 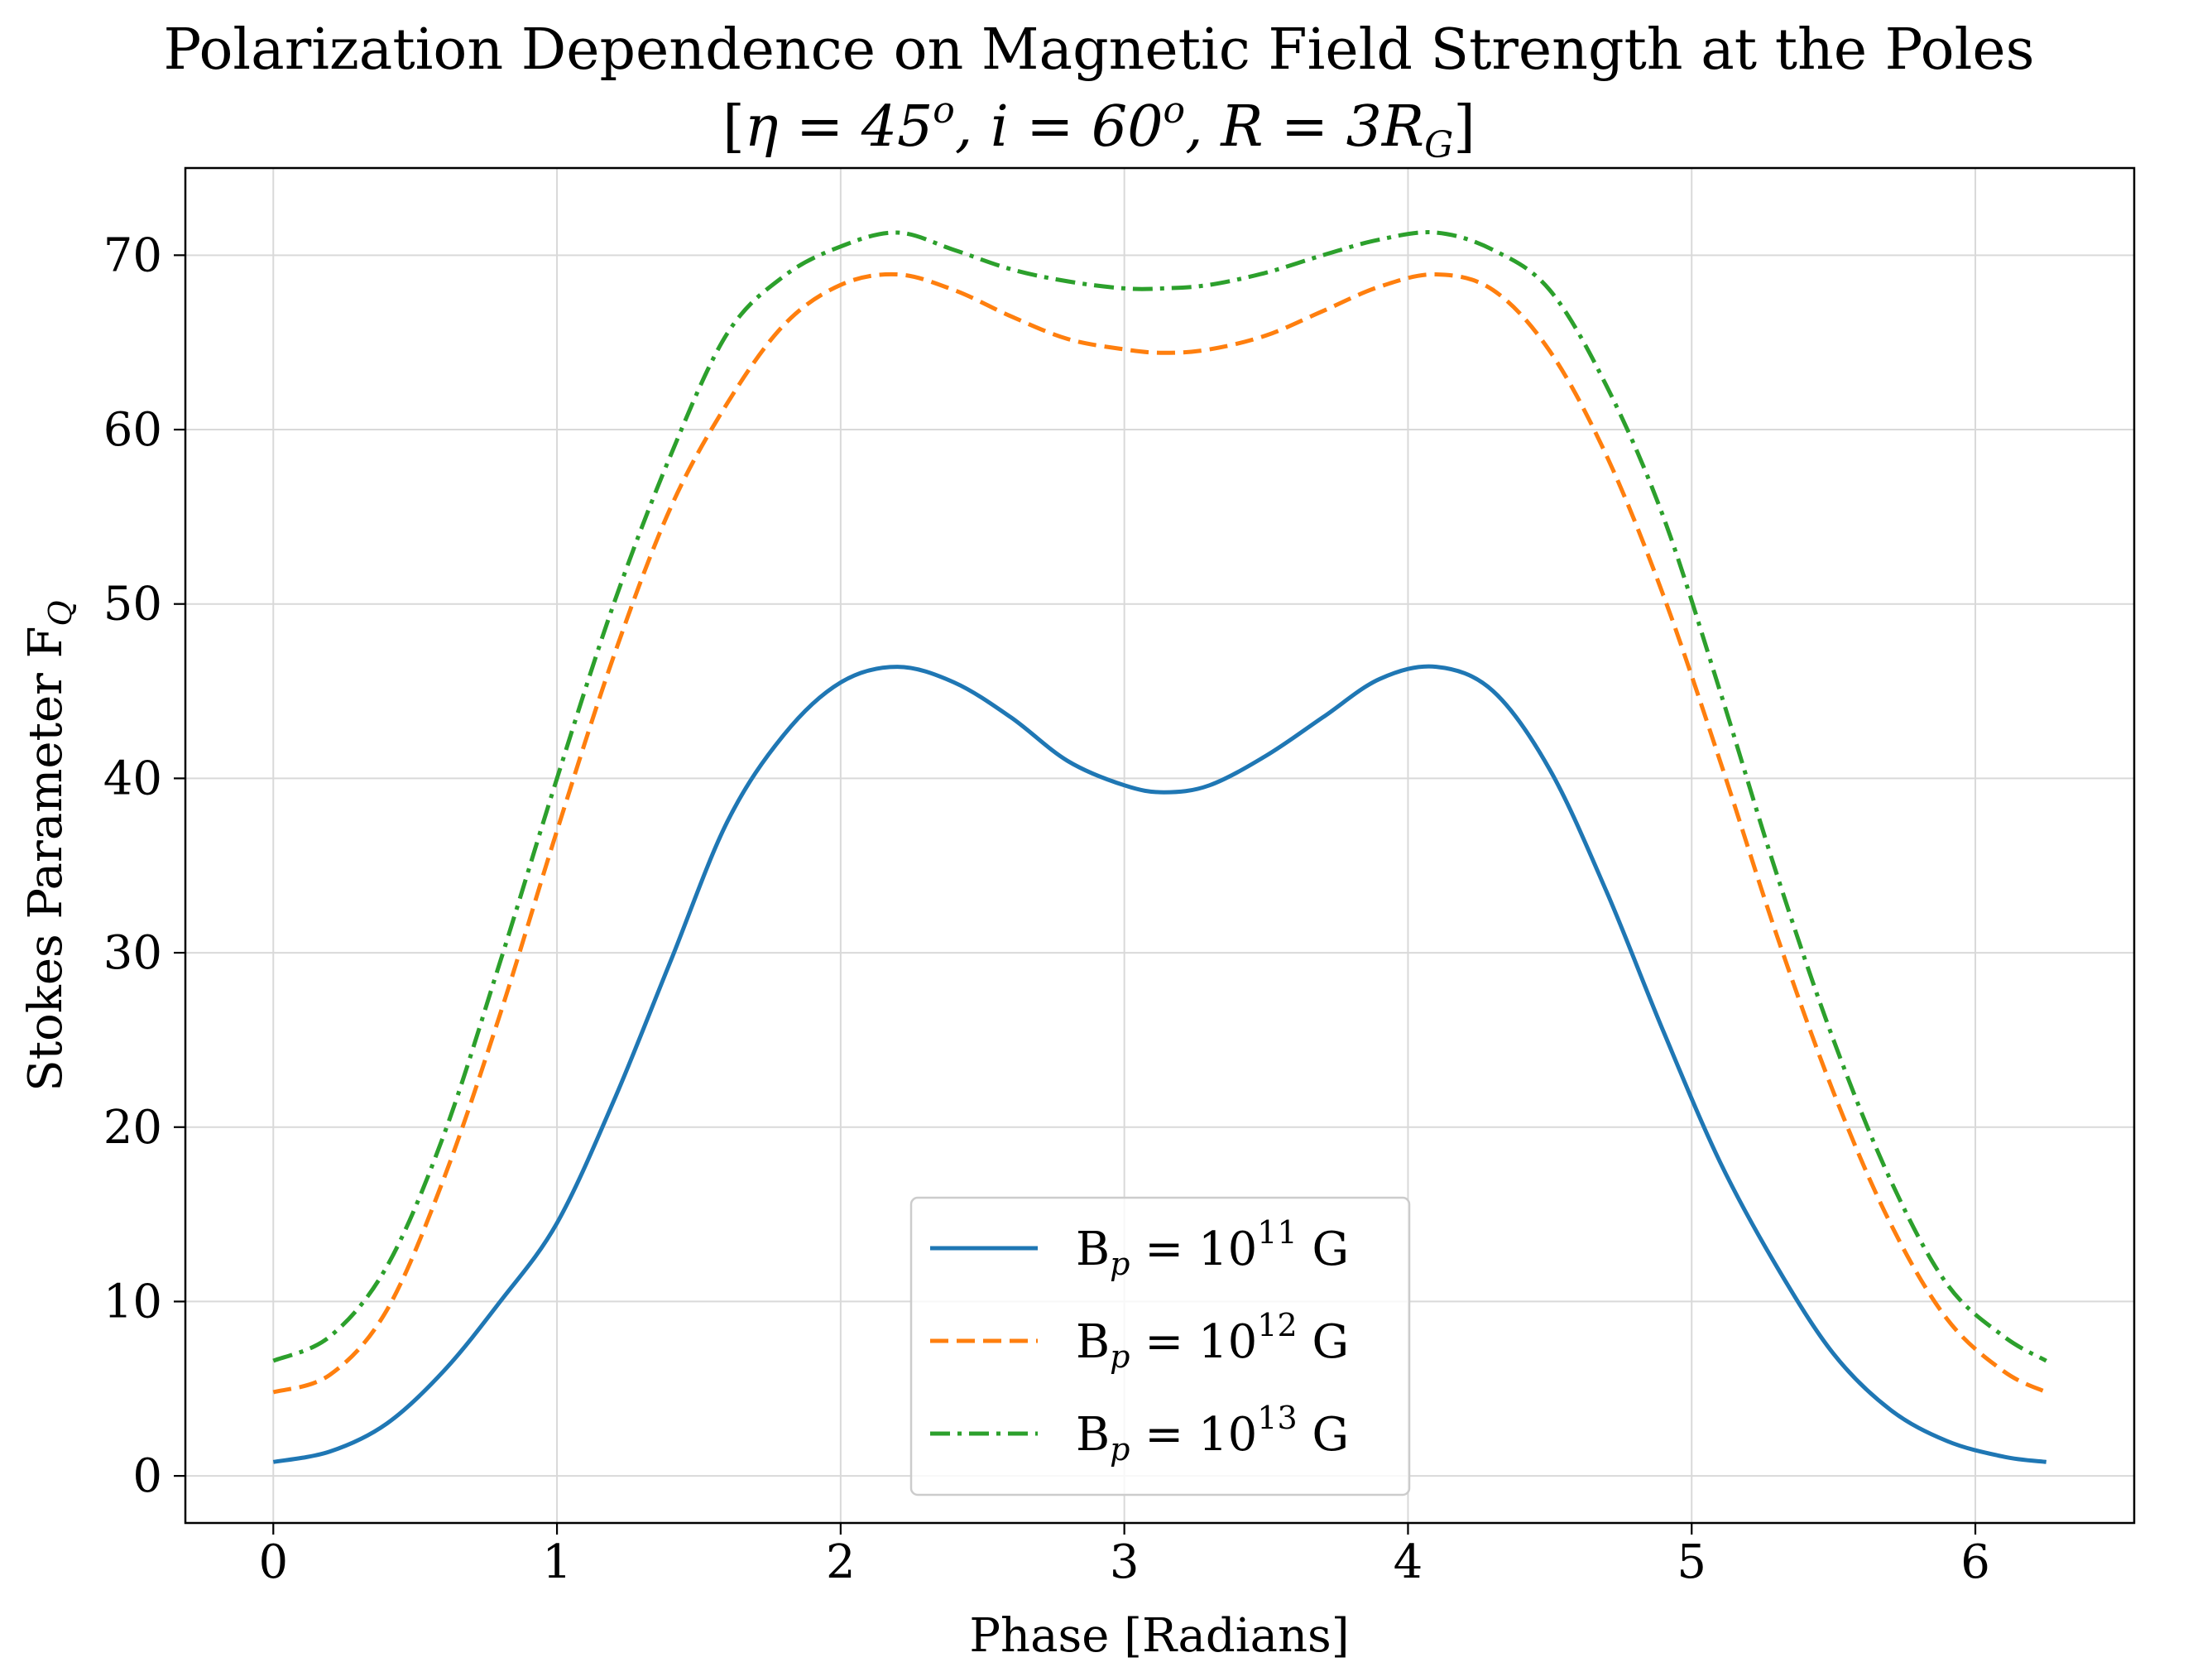 What do you see at coordinates (132, 255) in the screenshot?
I see `y-tick-label: 70` at bounding box center [132, 255].